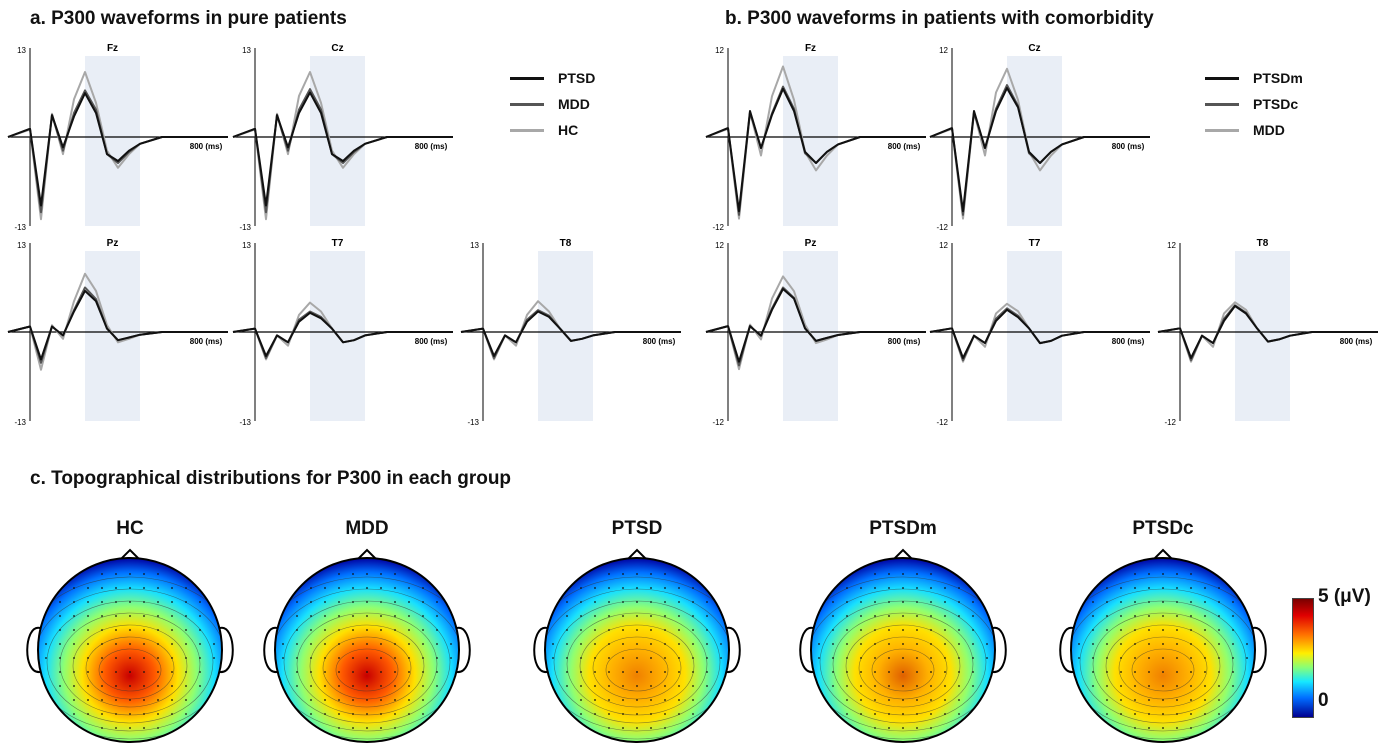 Image resolution: width=1400 pixels, height=750 pixels. I want to click on electrode-label: Pz, so click(811, 243).